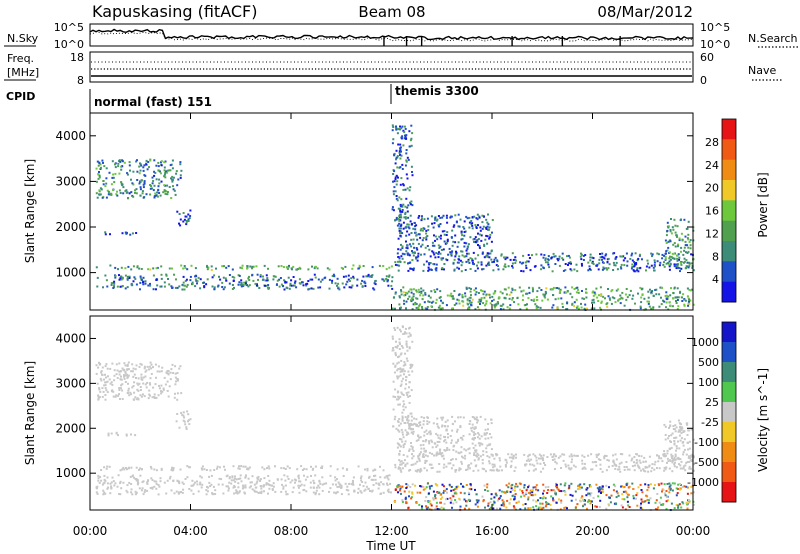 The image size is (800, 554). What do you see at coordinates (30, 413) in the screenshot?
I see `velocity-y-axis-label: Slant Range [km]` at bounding box center [30, 413].